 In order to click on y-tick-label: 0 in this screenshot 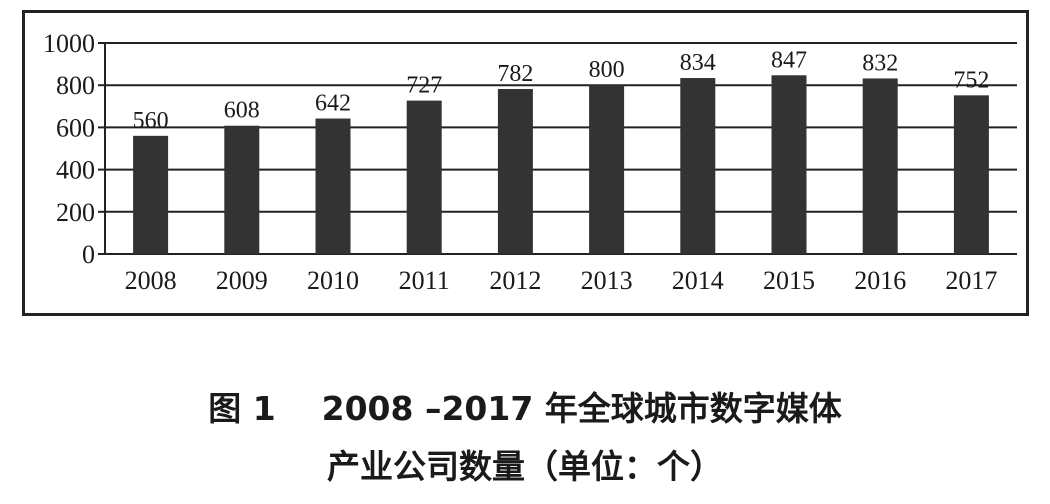, I will do `click(88, 254)`.